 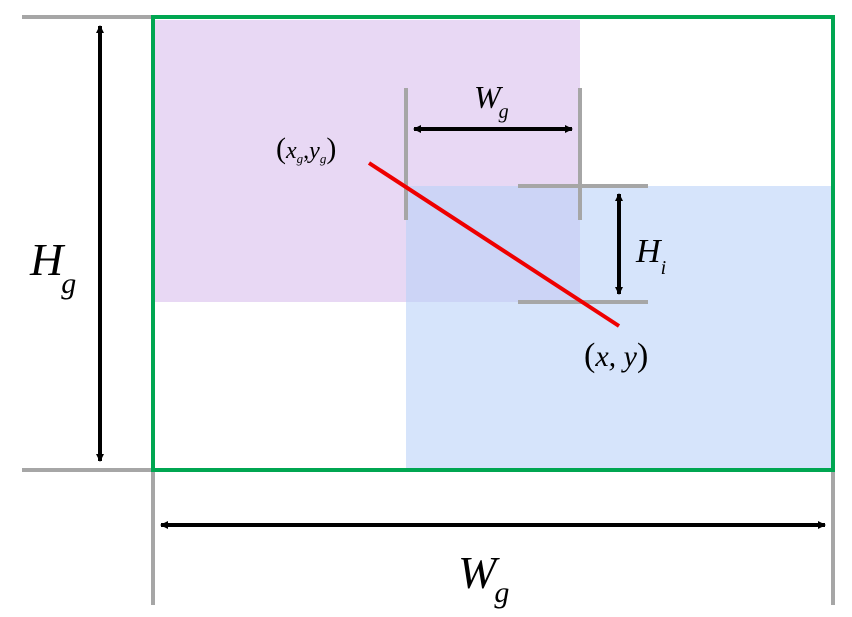 I want to click on inner-height-label: Hi, so click(x=650, y=256).